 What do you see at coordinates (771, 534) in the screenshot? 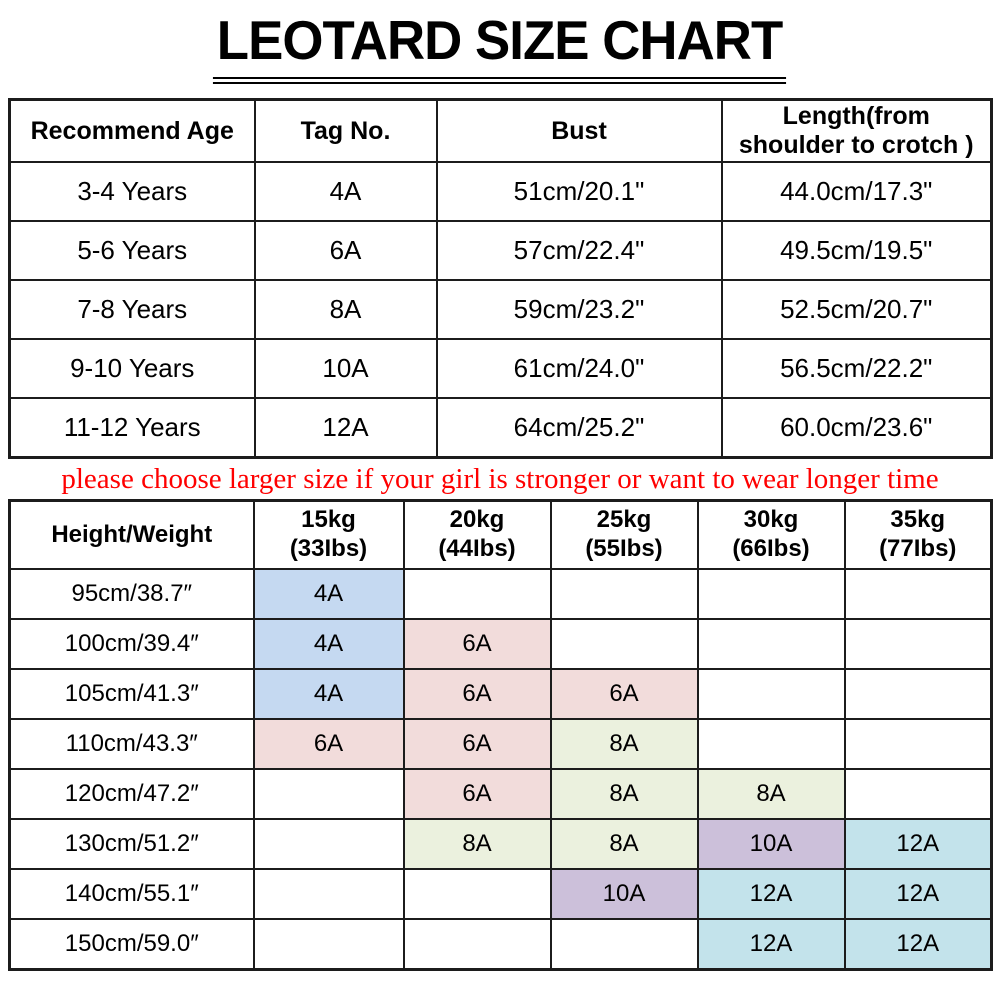
I see `weight-column-header: 30kg (66Ibs)` at bounding box center [771, 534].